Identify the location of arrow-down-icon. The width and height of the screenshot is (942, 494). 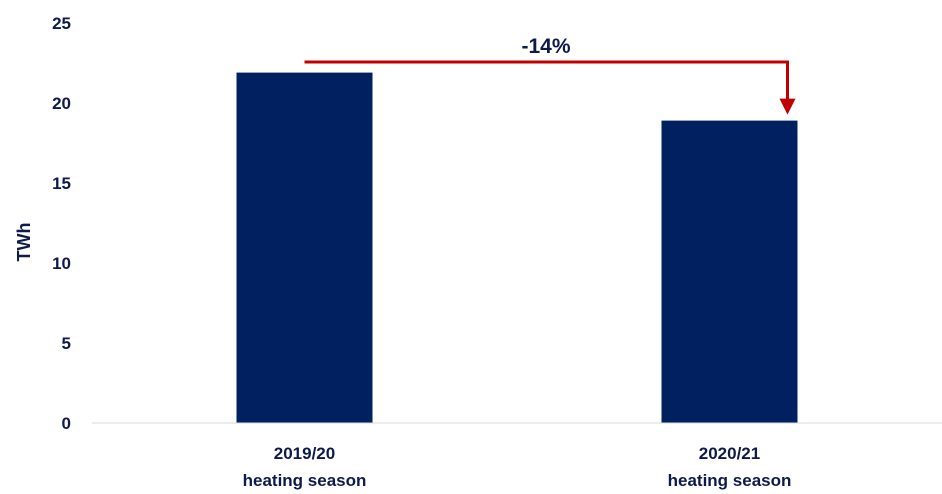
(787, 106).